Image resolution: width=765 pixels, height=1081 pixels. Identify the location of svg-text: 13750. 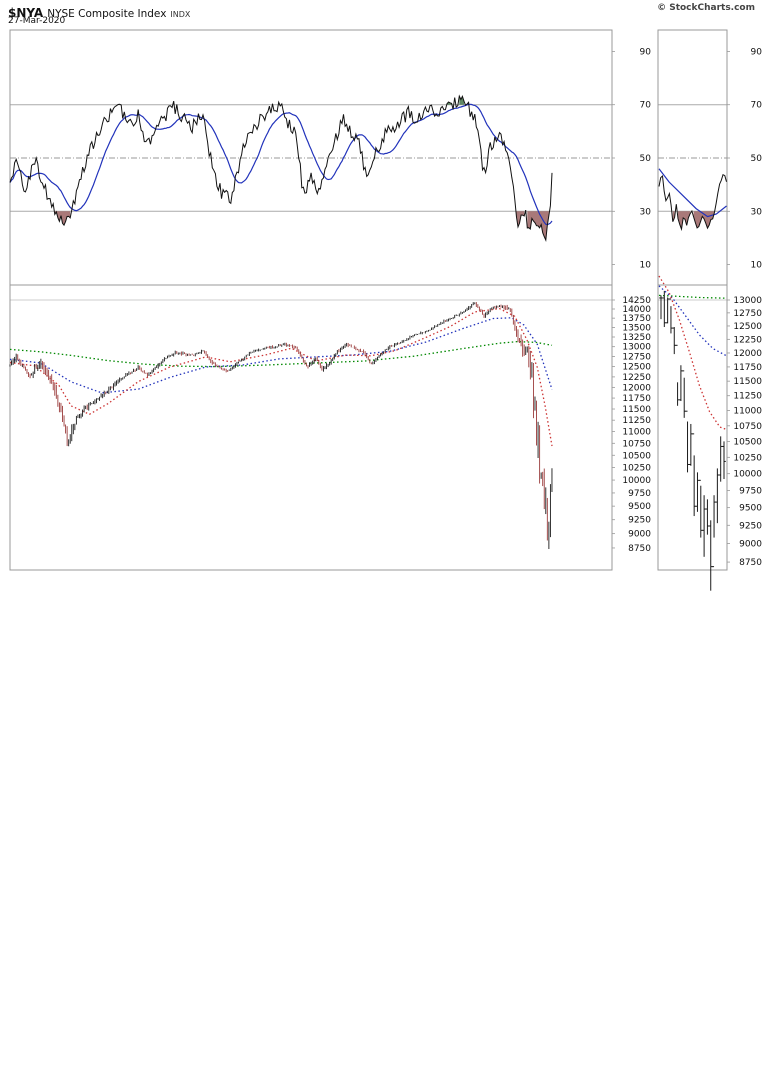
(636, 319).